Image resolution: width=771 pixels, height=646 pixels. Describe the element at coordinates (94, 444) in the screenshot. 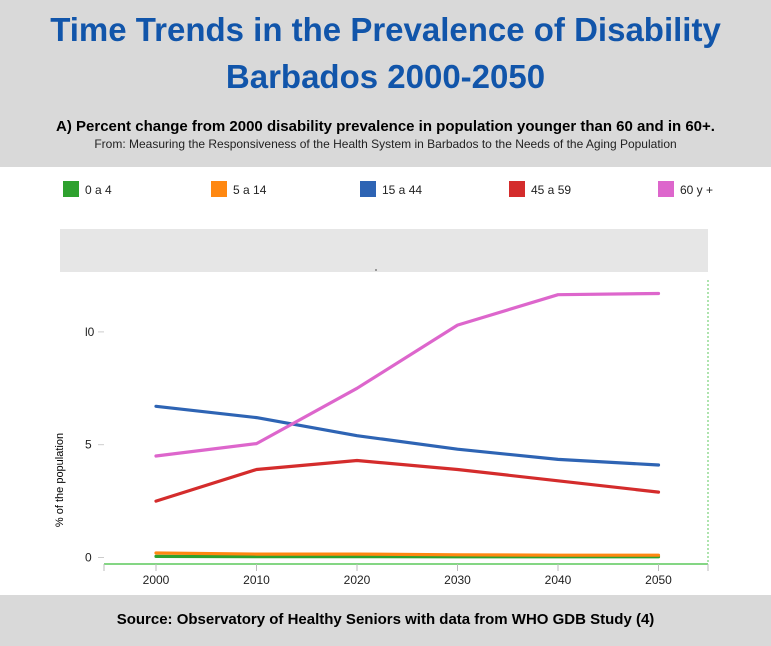

I see `y-axis: 0 5 l0` at that location.